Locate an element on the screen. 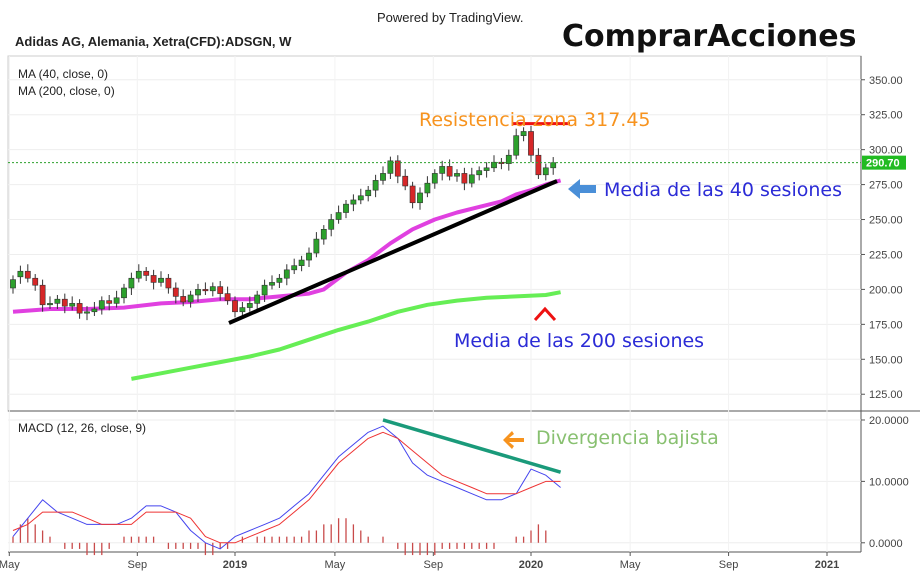 This screenshot has height=577, width=920. price-tick-label: 200.00 is located at coordinates (886, 290).